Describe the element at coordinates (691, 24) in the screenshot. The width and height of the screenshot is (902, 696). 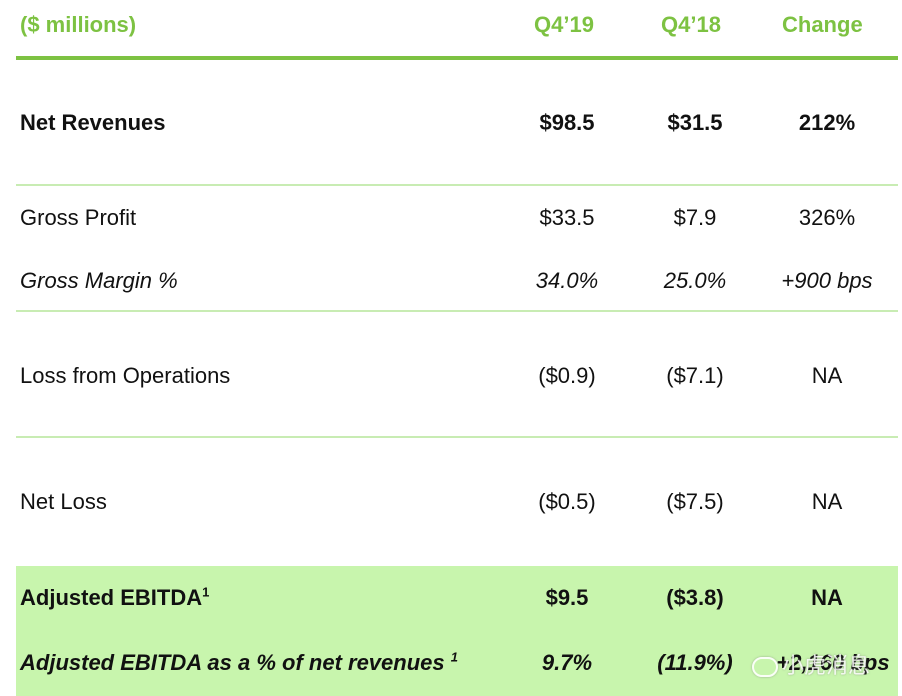
I see `column-header-q4-18: Q4’18` at that location.